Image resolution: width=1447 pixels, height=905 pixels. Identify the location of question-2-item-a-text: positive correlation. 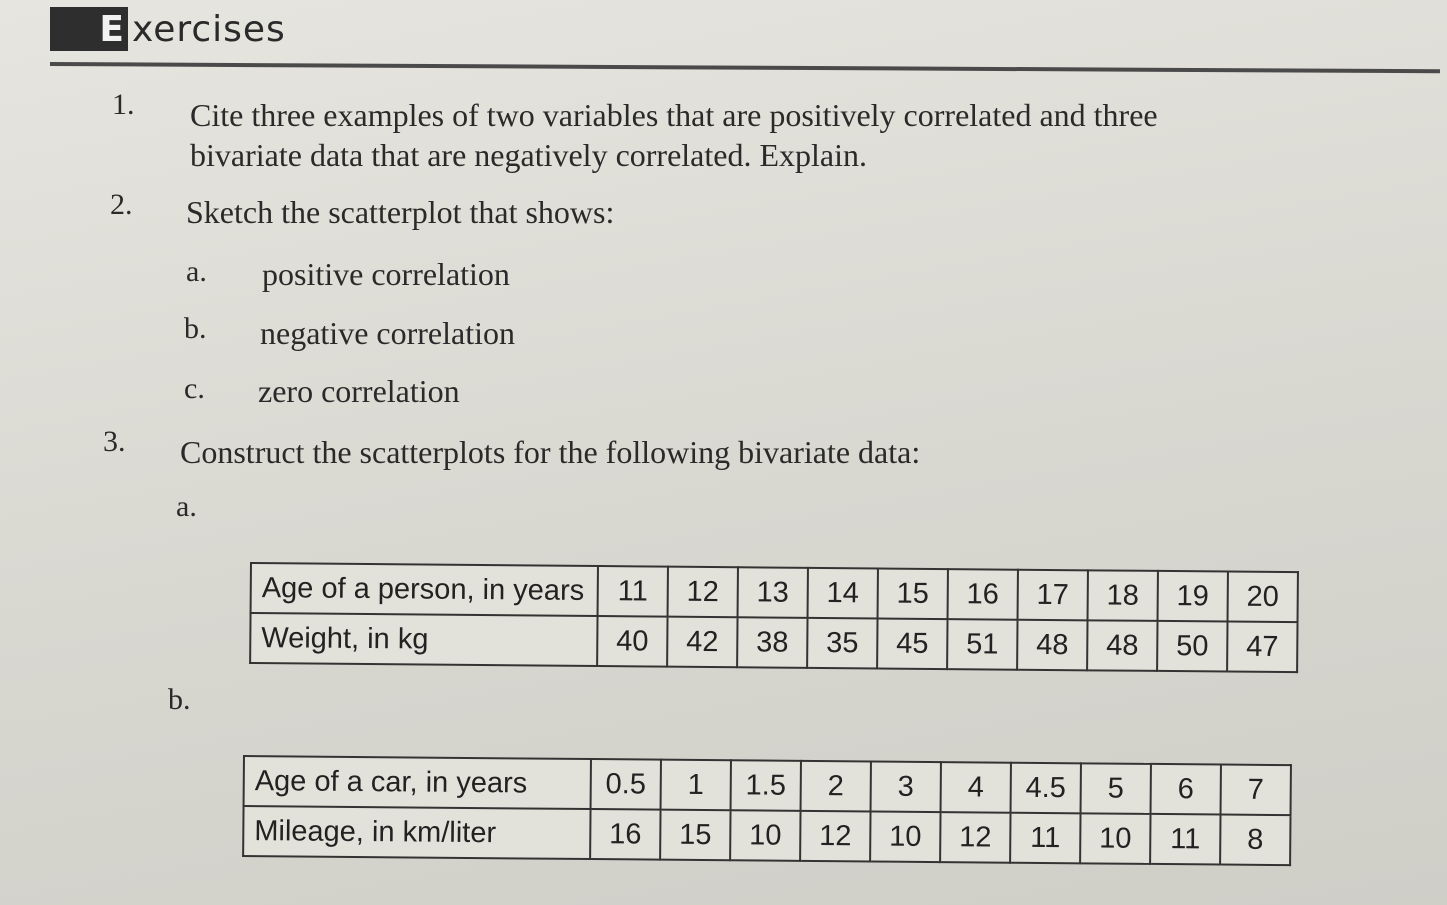
(386, 274).